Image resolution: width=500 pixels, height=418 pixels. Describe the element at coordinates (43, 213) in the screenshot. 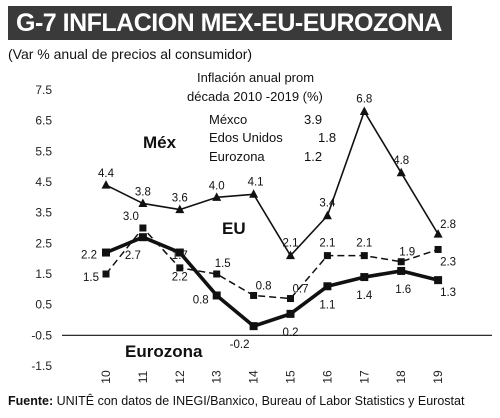

I see `y-tick-label: 3.5` at that location.